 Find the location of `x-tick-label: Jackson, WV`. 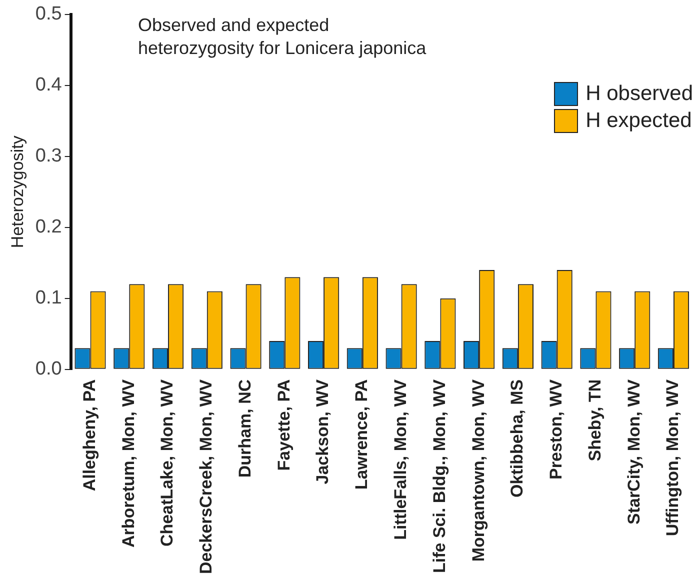

x-tick-label: Jackson, WV is located at coordinates (322, 431).